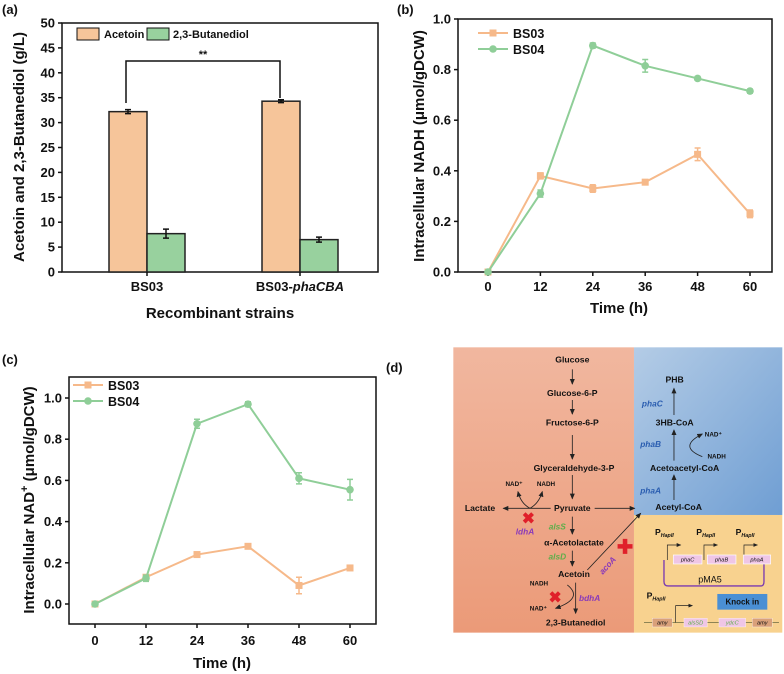 Image resolution: width=784 pixels, height=674 pixels. I want to click on gene-alsD: alsD, so click(558, 556).